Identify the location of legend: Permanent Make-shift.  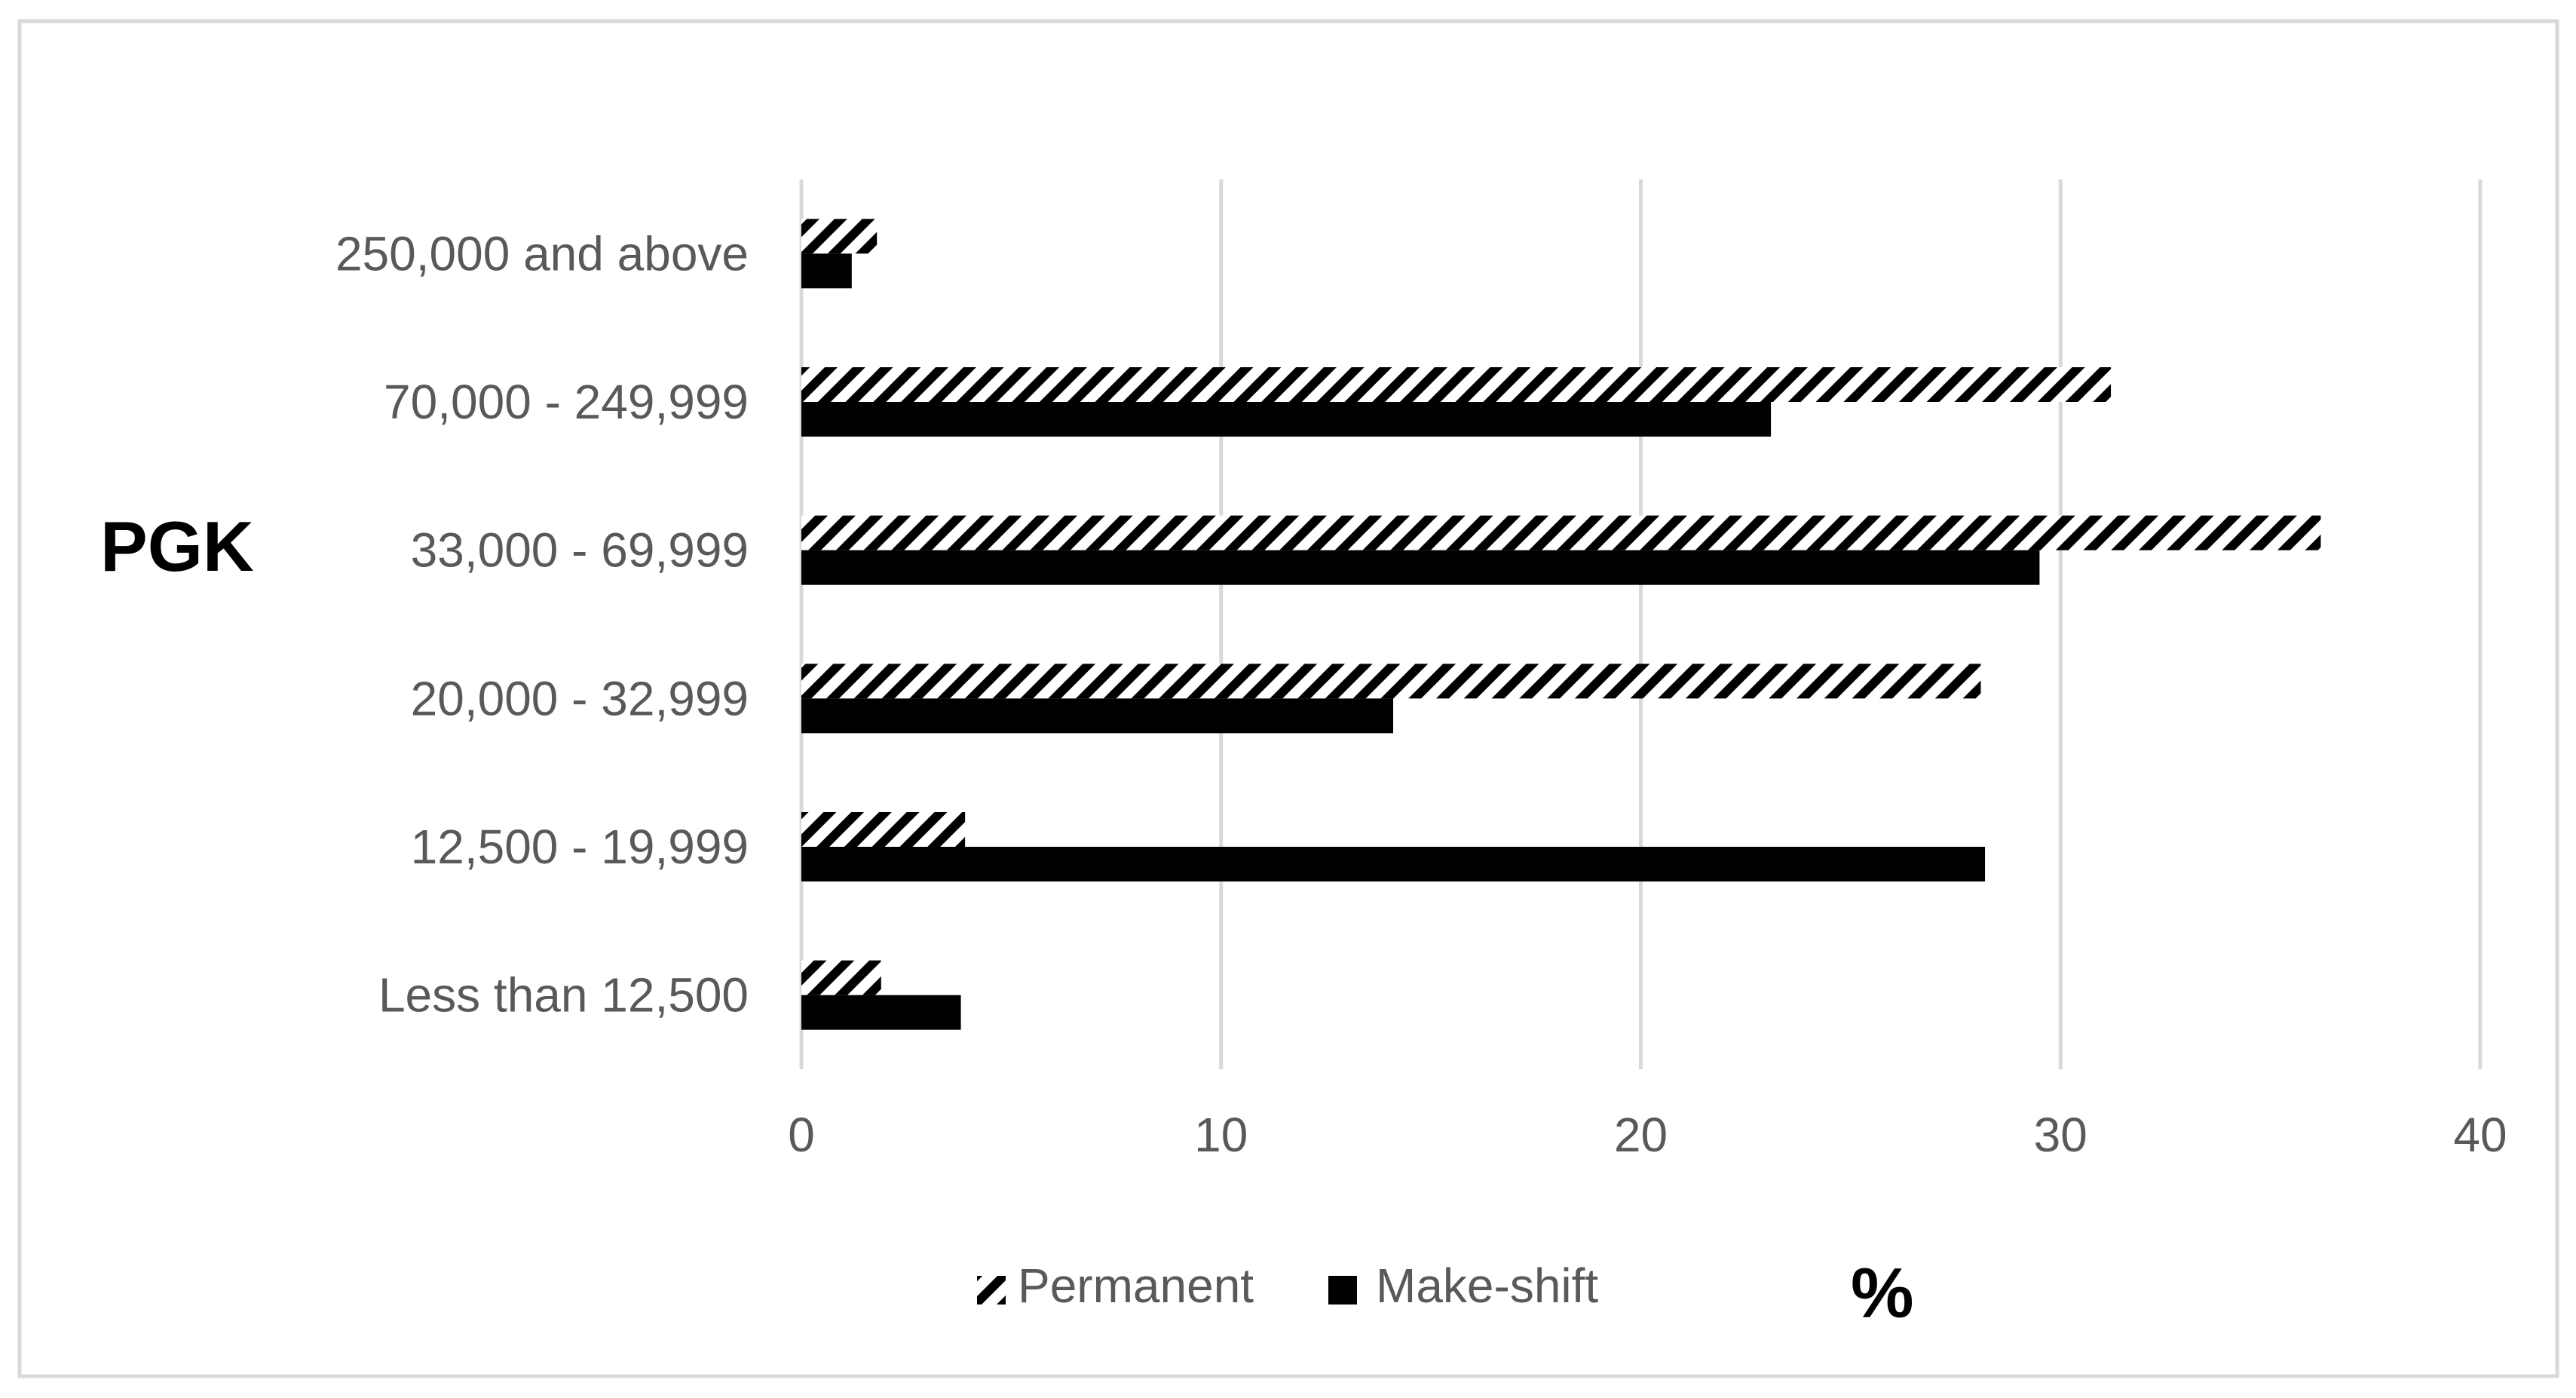
(1287, 1286).